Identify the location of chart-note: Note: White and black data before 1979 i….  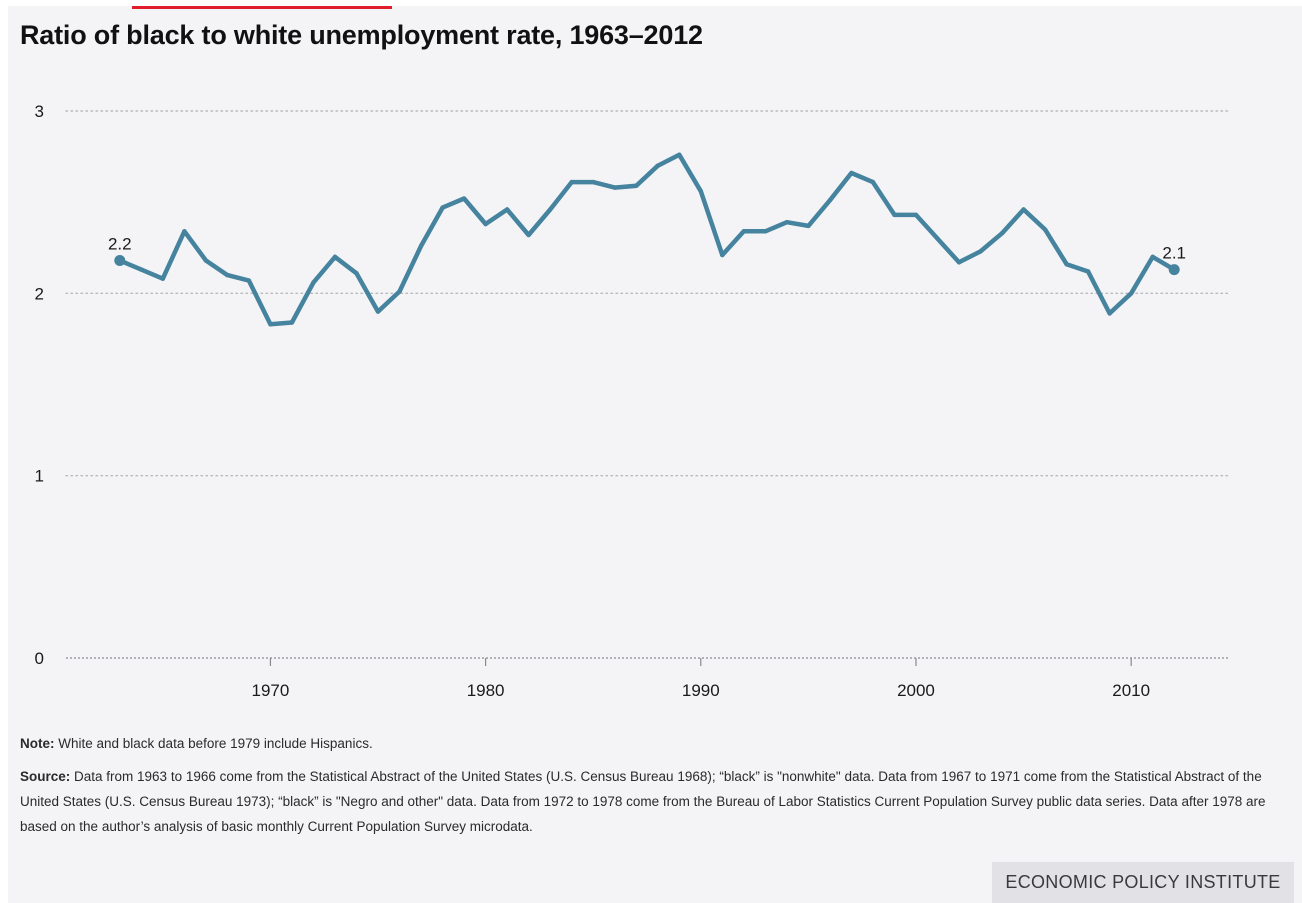
(652, 743).